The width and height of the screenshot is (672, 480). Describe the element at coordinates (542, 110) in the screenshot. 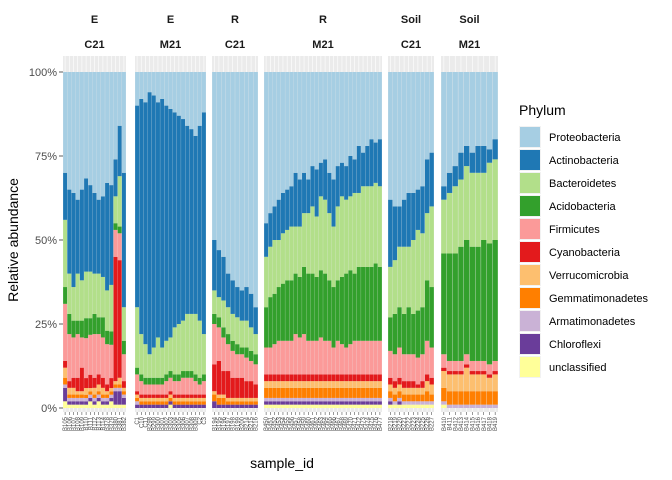

I see `legend-title: Phylum` at that location.